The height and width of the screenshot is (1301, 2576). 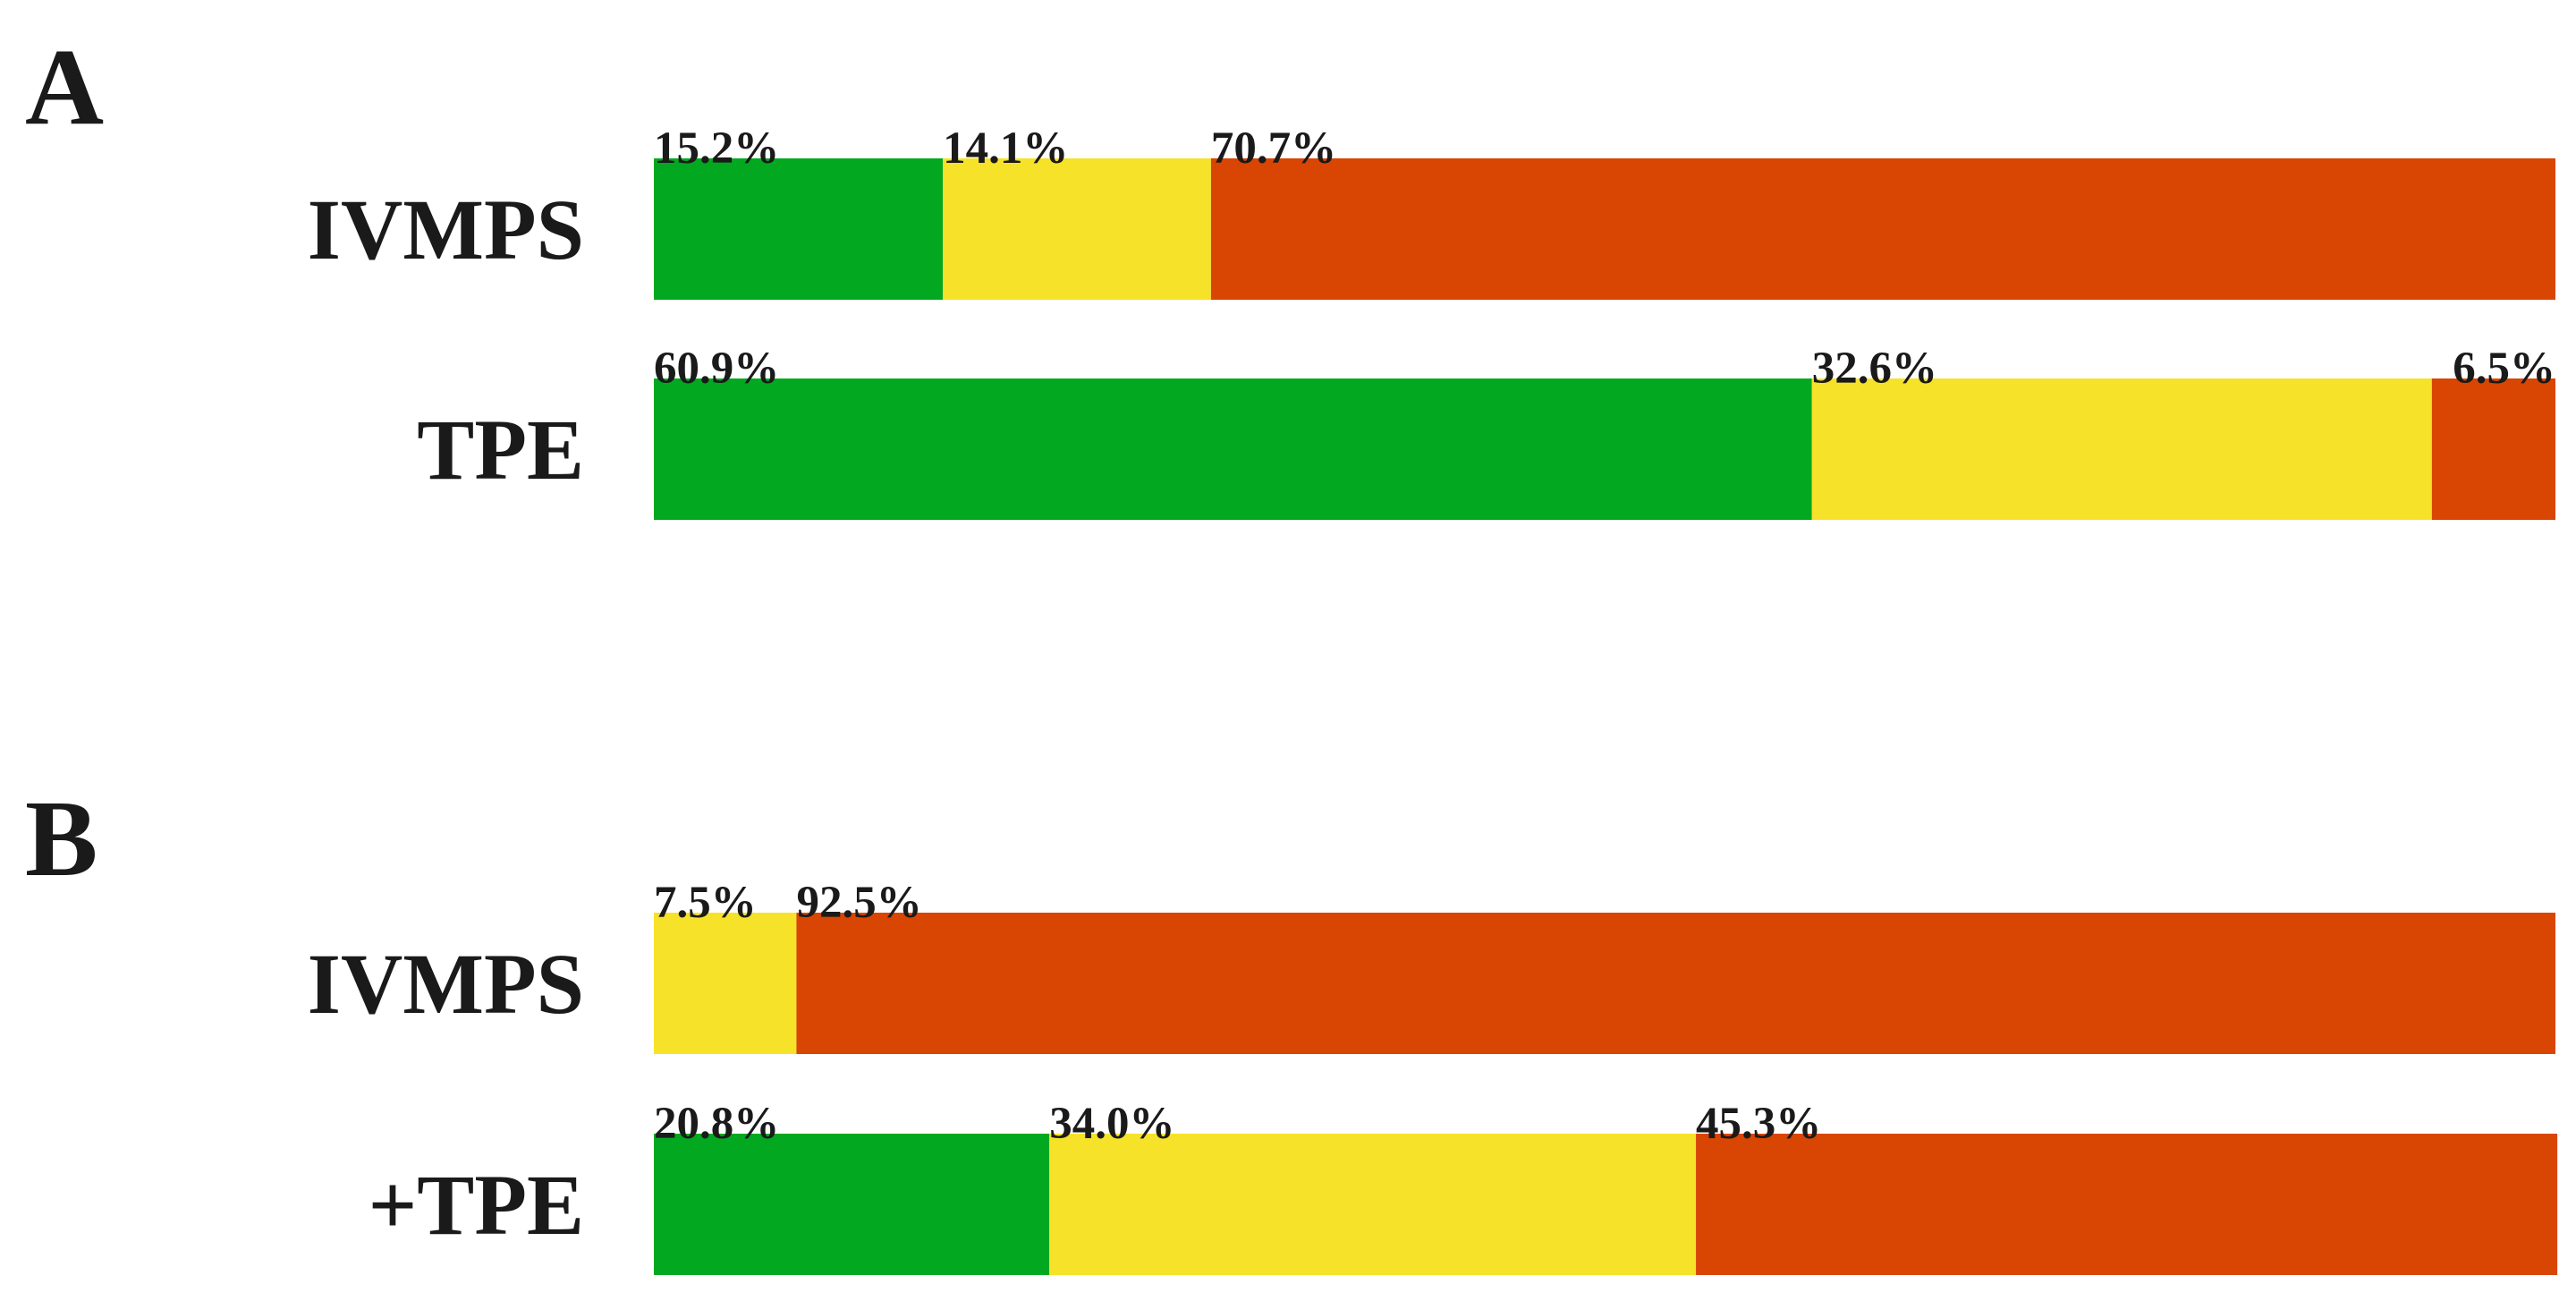 I want to click on data-label: 6.5%, so click(x=2504, y=369).